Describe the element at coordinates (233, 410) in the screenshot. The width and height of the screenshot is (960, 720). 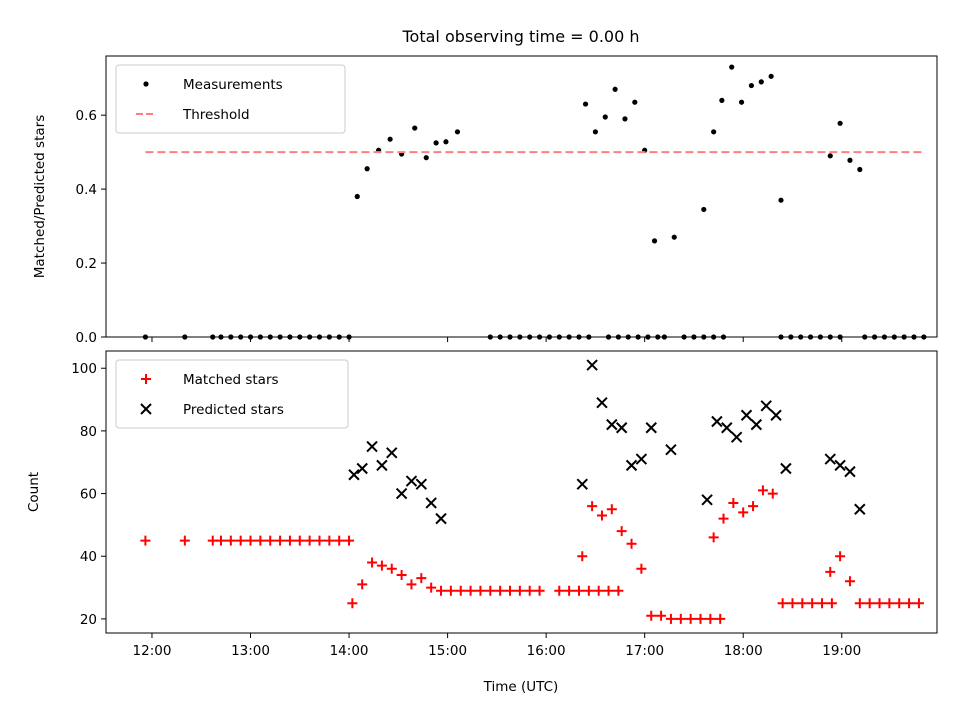
I see `legend-label: Predicted stars` at that location.